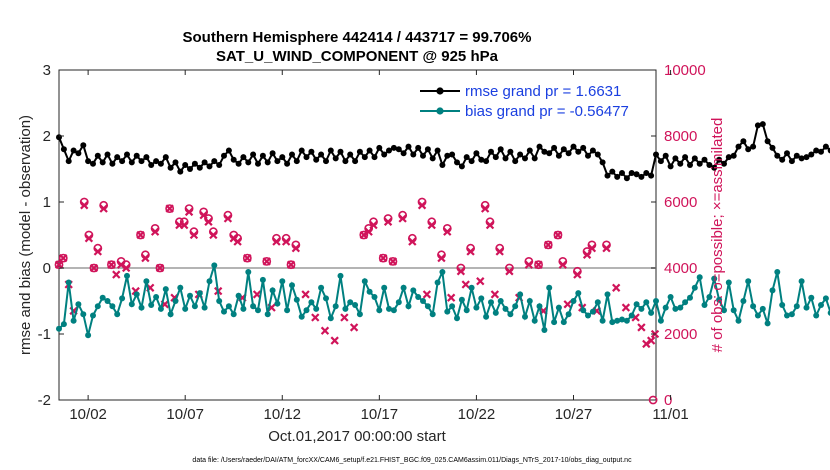  What do you see at coordinates (185, 414) in the screenshot?
I see `x-tick-label: 10/07` at bounding box center [185, 414].